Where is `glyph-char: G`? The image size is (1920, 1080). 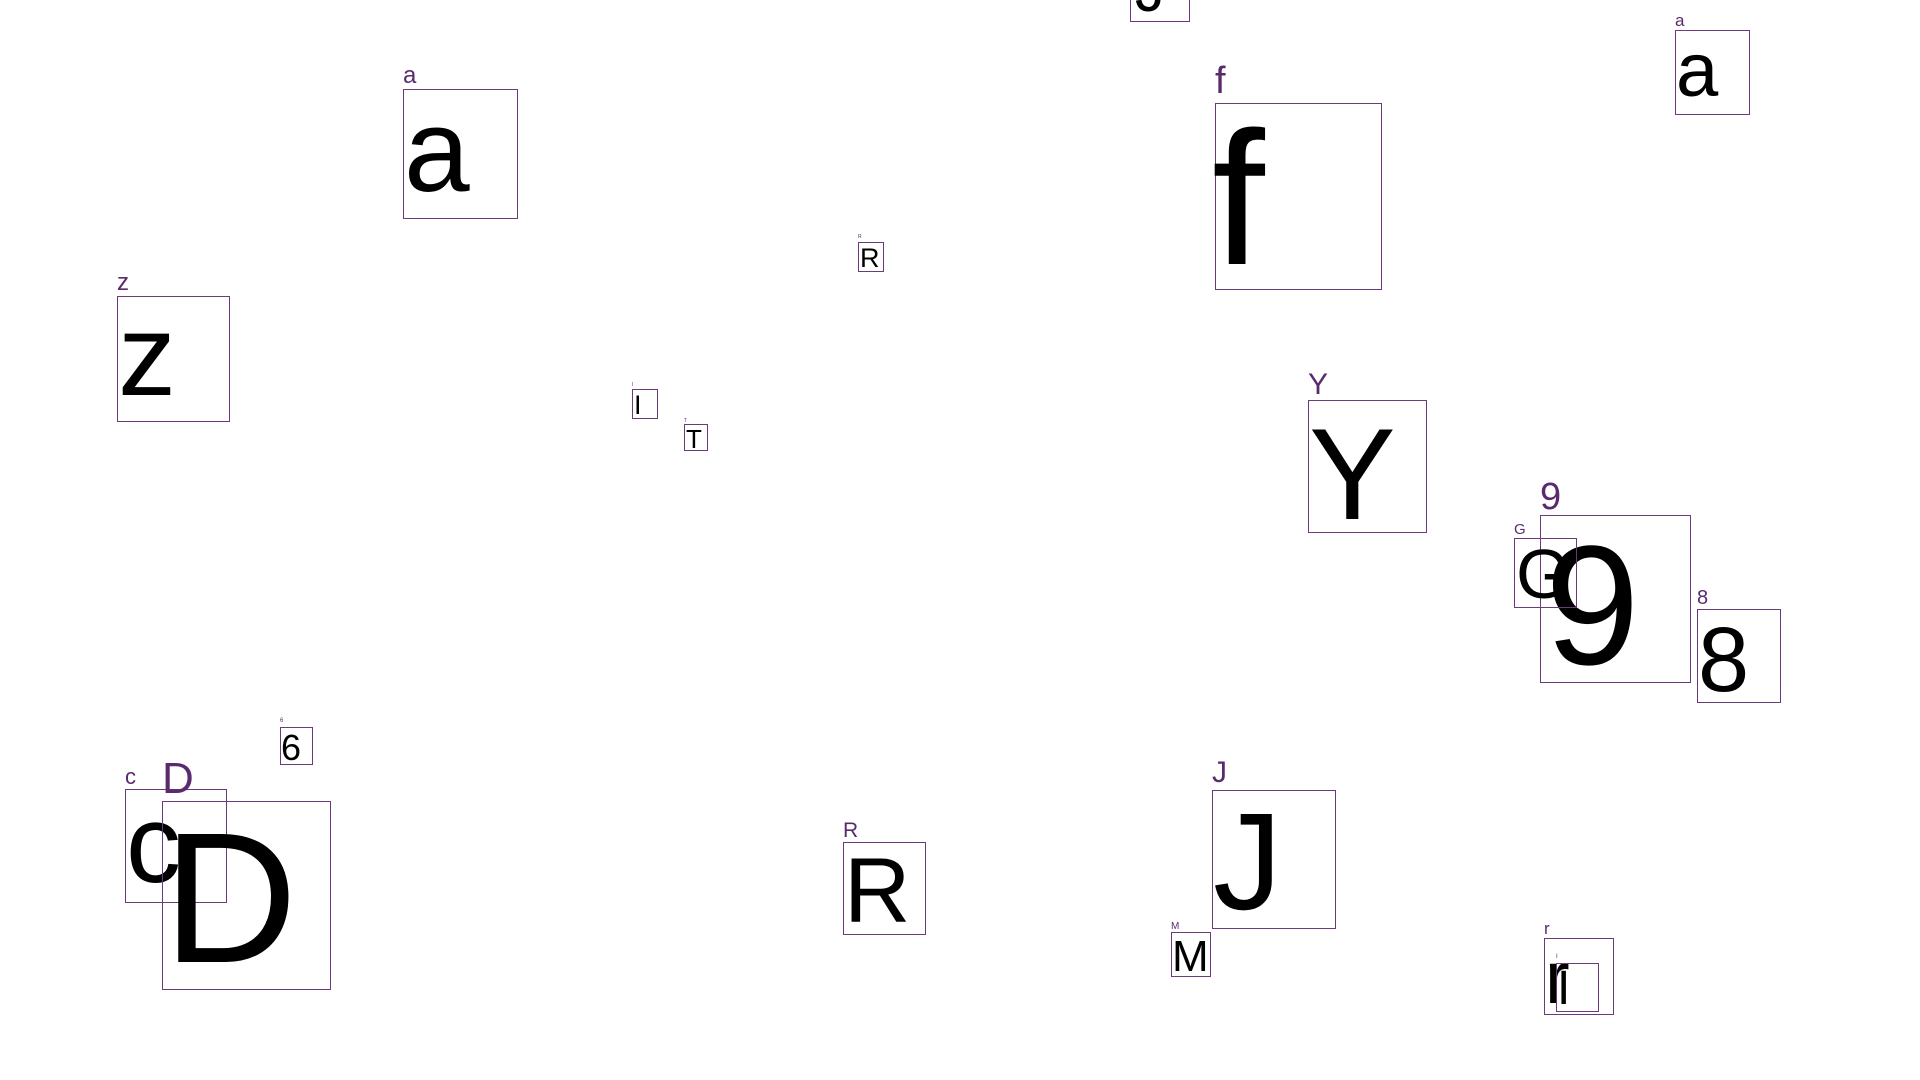 glyph-char: G is located at coordinates (1543, 574).